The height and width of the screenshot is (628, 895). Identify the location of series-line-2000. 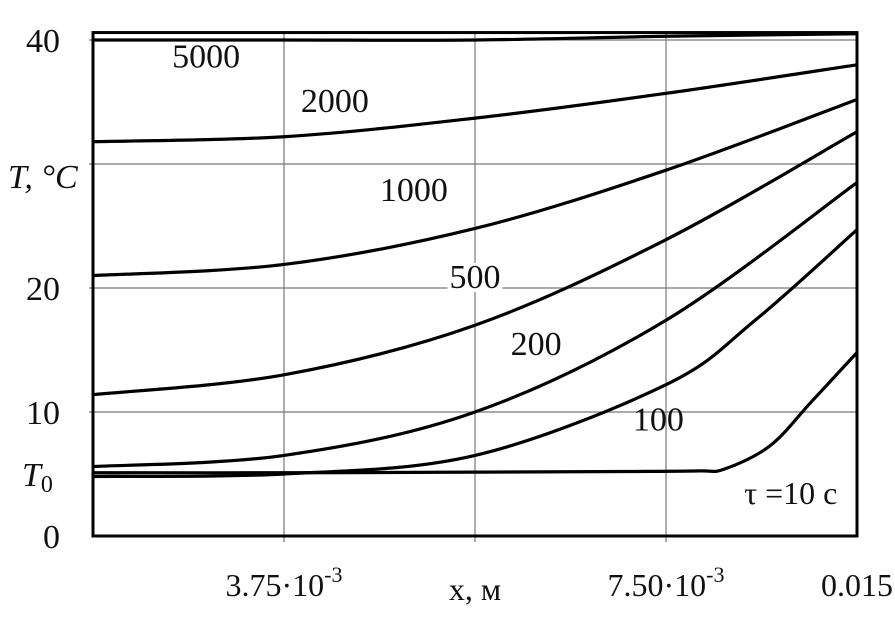
(475, 103).